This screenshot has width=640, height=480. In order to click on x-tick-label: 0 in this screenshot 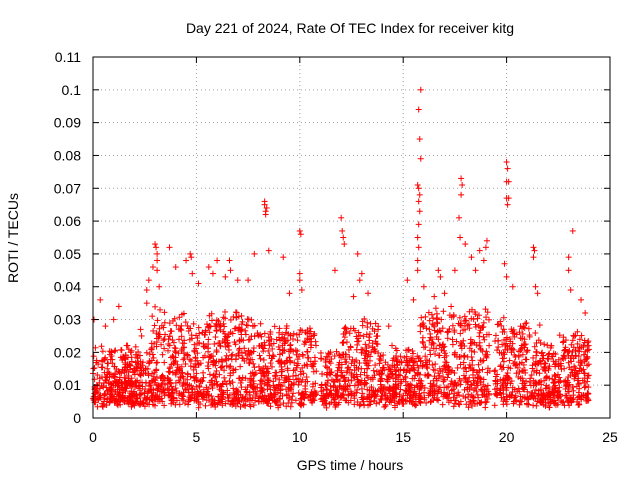, I will do `click(93, 437)`.